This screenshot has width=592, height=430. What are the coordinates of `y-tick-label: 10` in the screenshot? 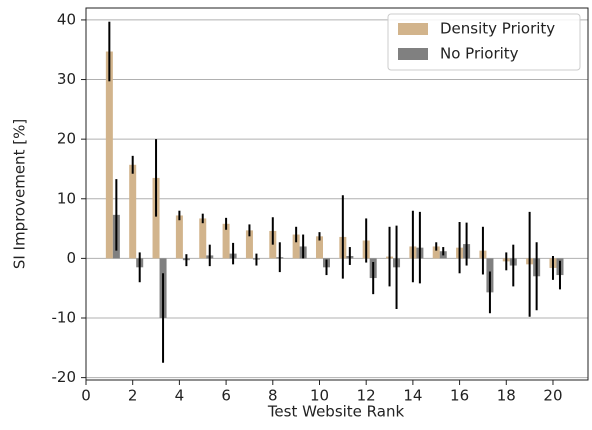 It's located at (66, 198).